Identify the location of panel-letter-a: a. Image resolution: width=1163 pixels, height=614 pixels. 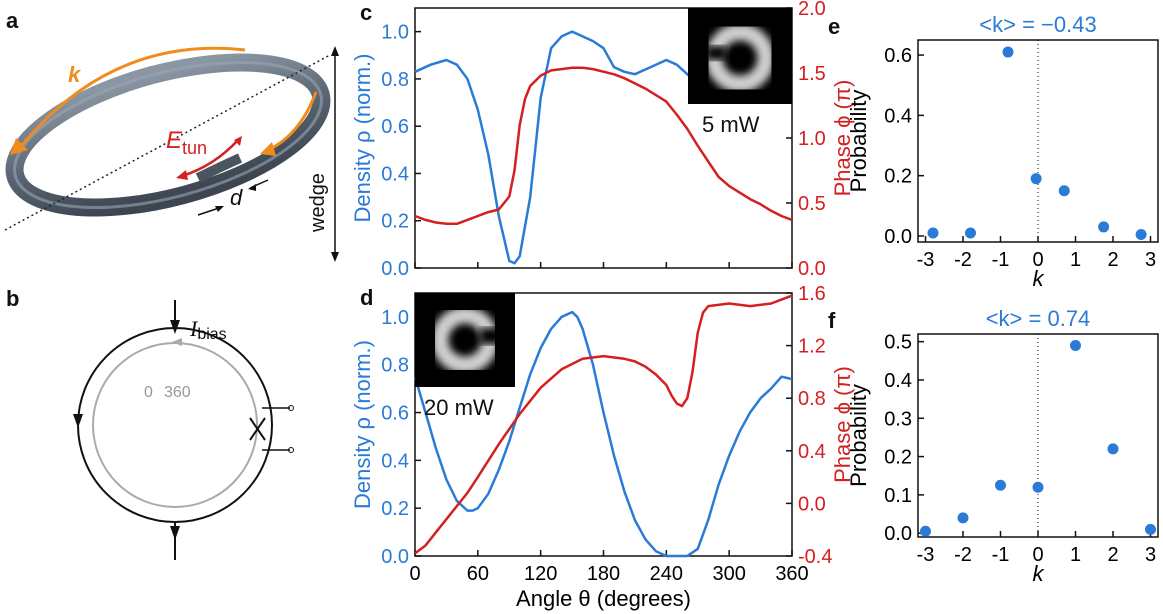
(12, 20).